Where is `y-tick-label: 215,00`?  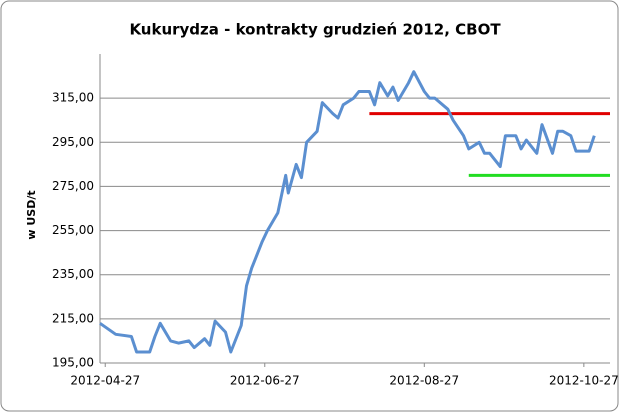
y-tick-label: 215,00 is located at coordinates (73, 318).